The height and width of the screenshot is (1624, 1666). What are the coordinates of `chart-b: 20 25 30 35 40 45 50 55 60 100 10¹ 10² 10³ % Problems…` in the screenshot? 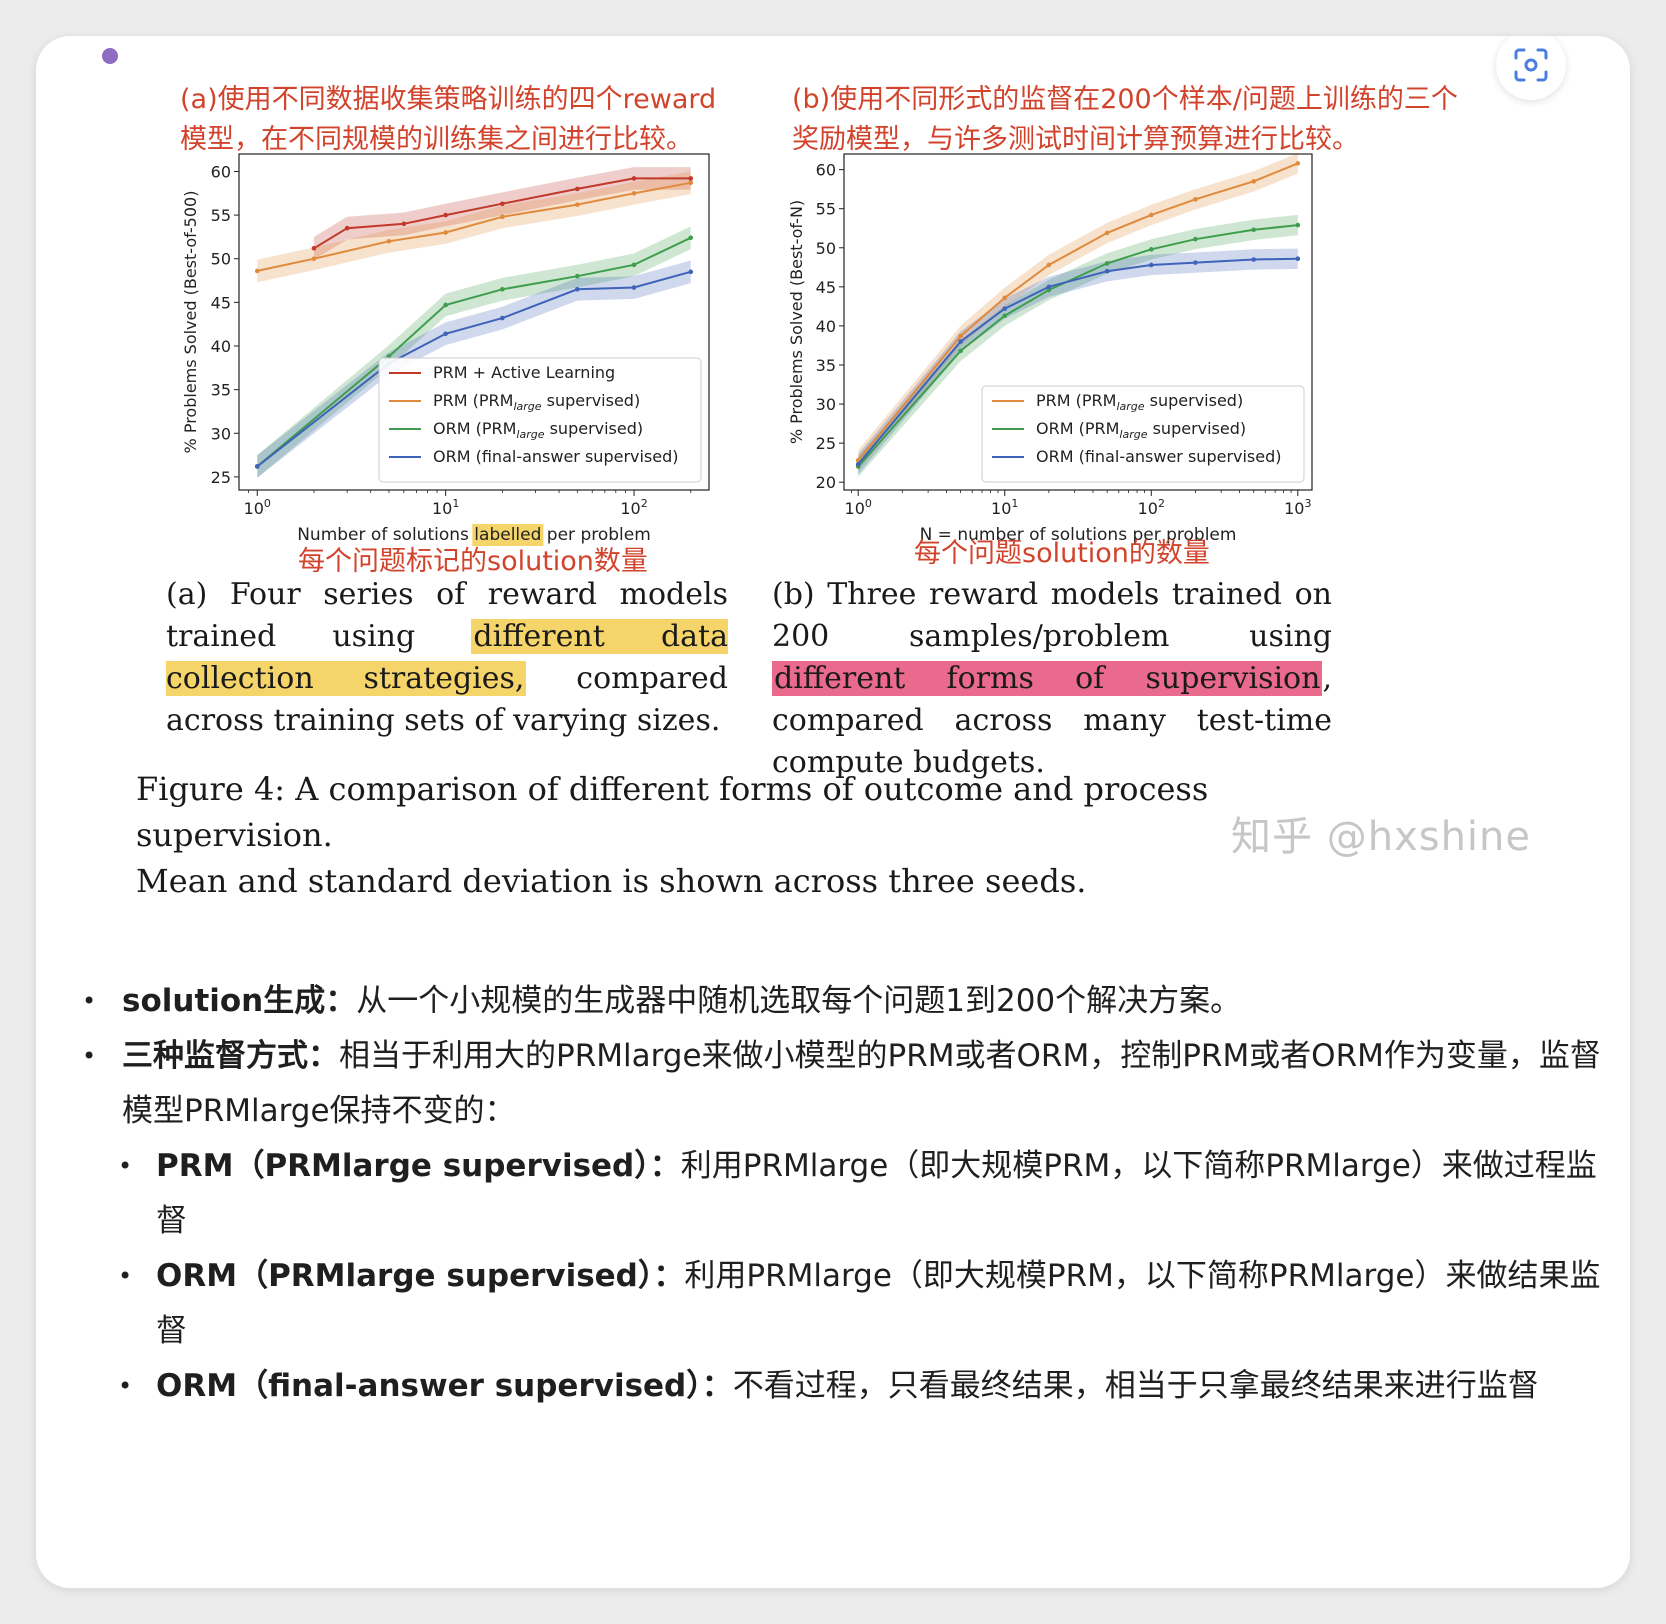 It's located at (1050, 349).